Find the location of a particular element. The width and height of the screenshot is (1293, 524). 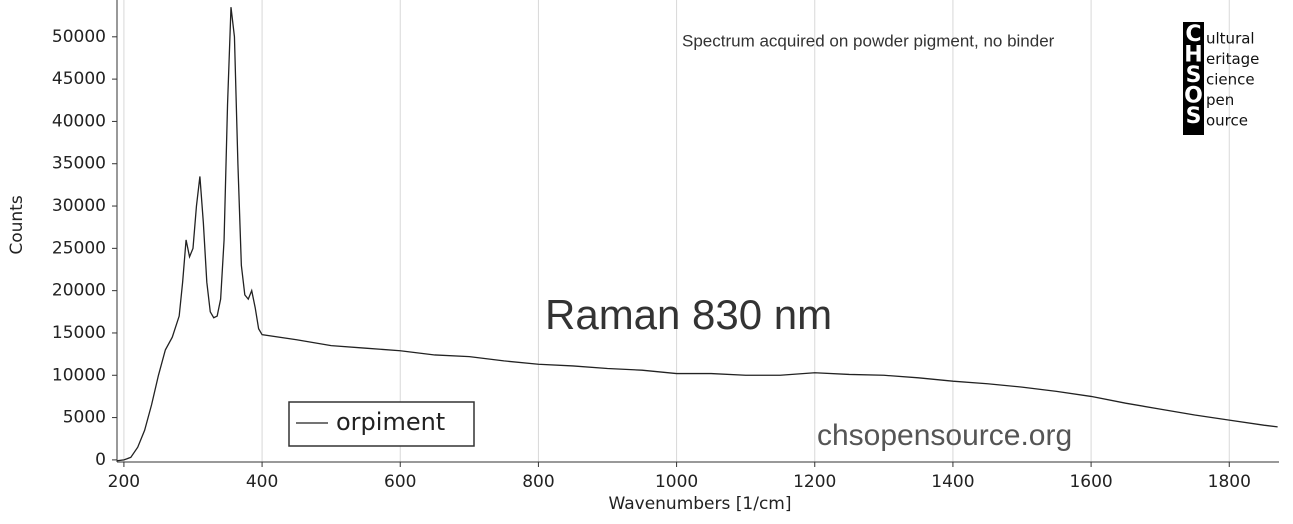

y-tick-label: 45000 is located at coordinates (79, 79).